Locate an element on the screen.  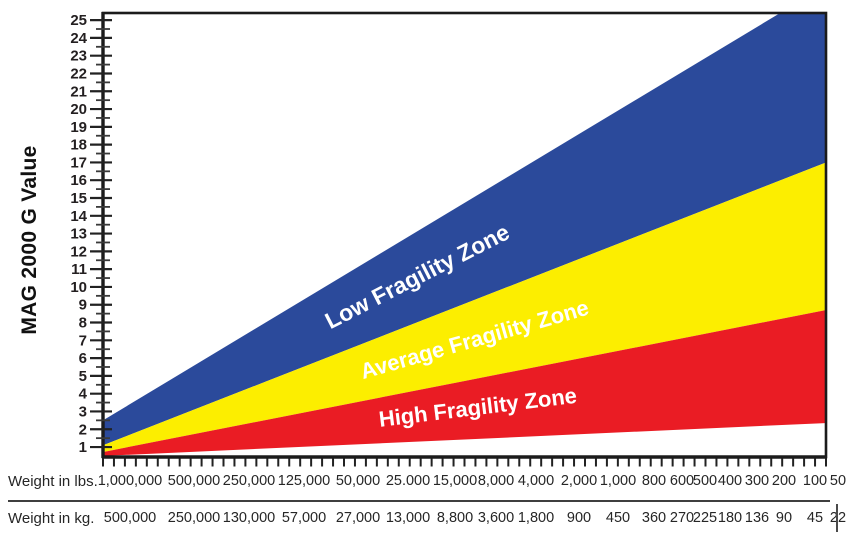
y-tick-label: 9 is located at coordinates (83, 305).